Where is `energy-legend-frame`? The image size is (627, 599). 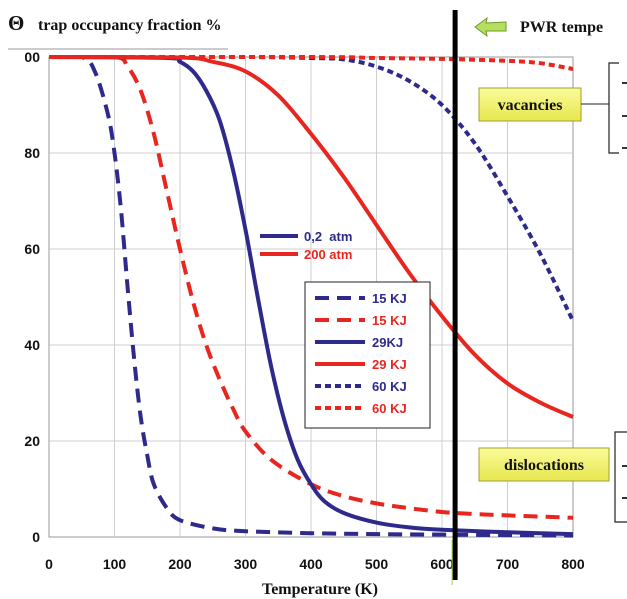 energy-legend-frame is located at coordinates (367, 355).